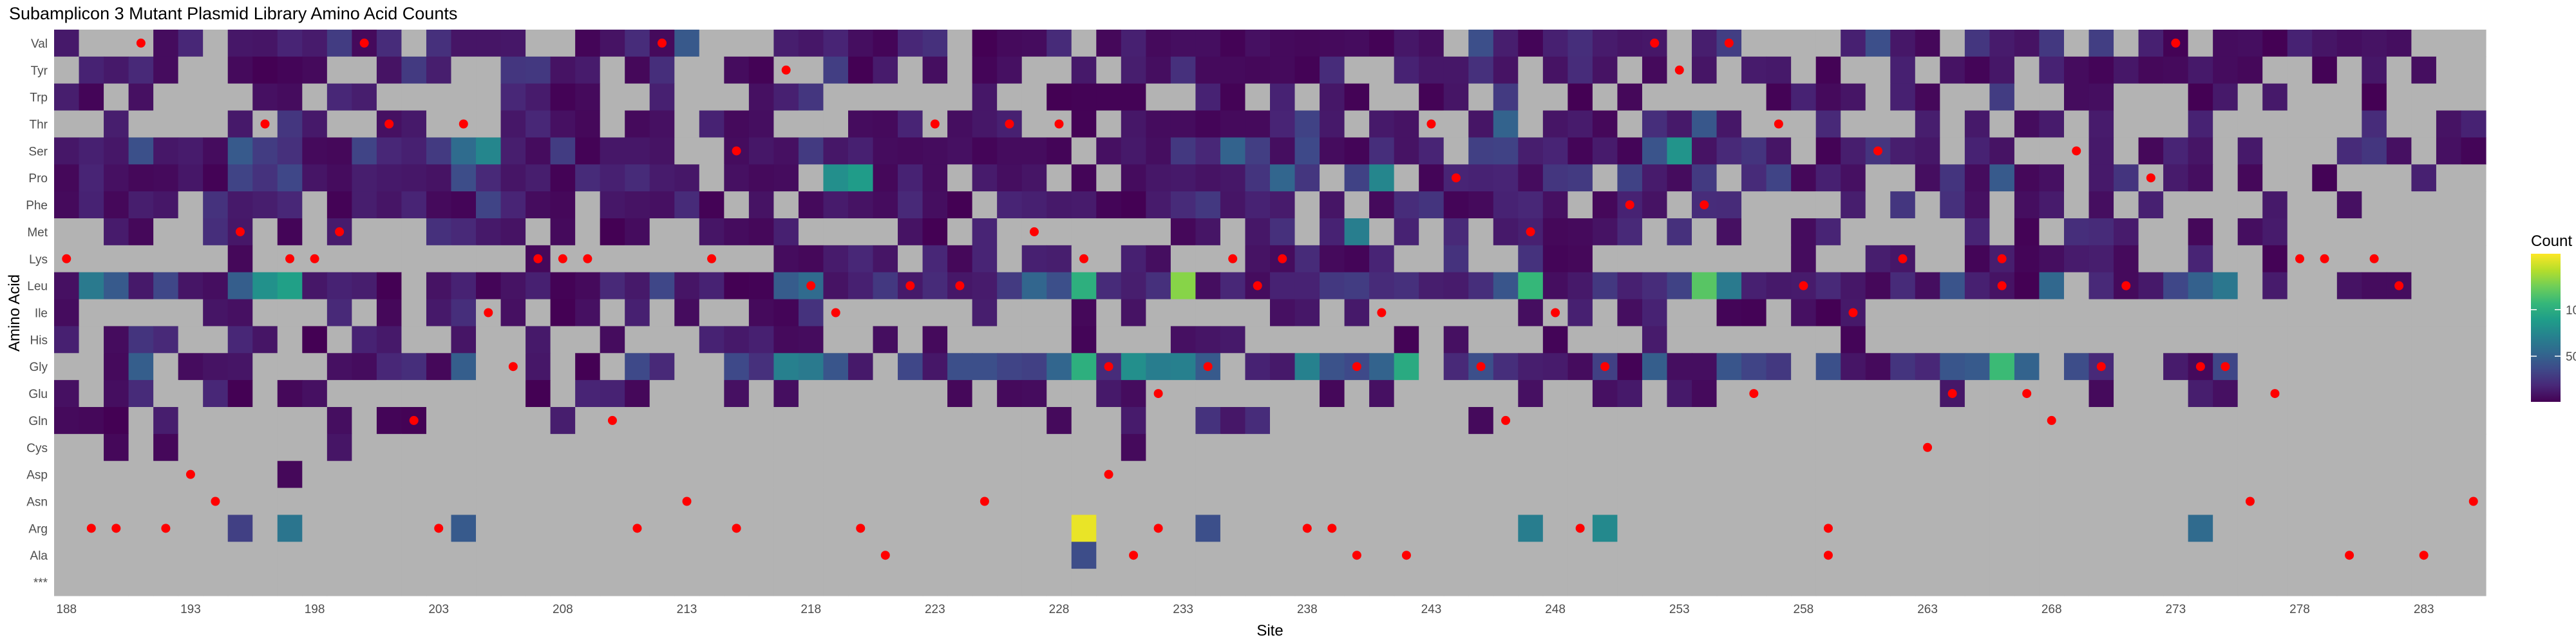 The height and width of the screenshot is (644, 2576). I want to click on y-tick-label: Arg, so click(38, 529).